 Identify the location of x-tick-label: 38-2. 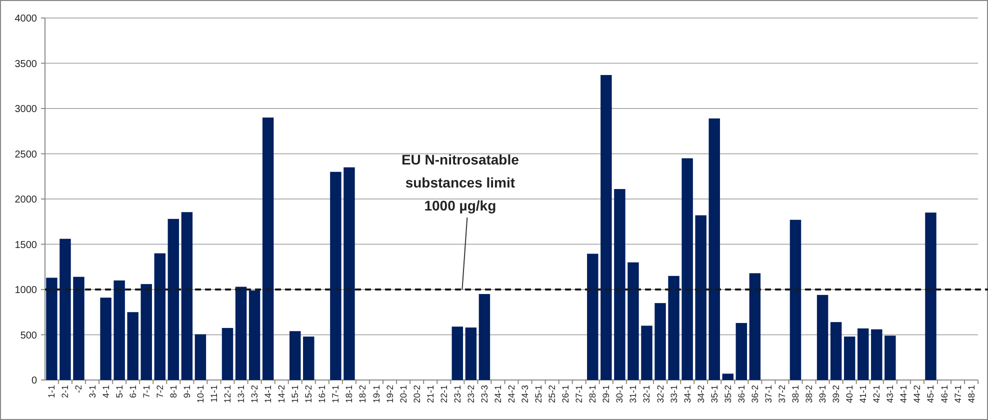
(809, 394).